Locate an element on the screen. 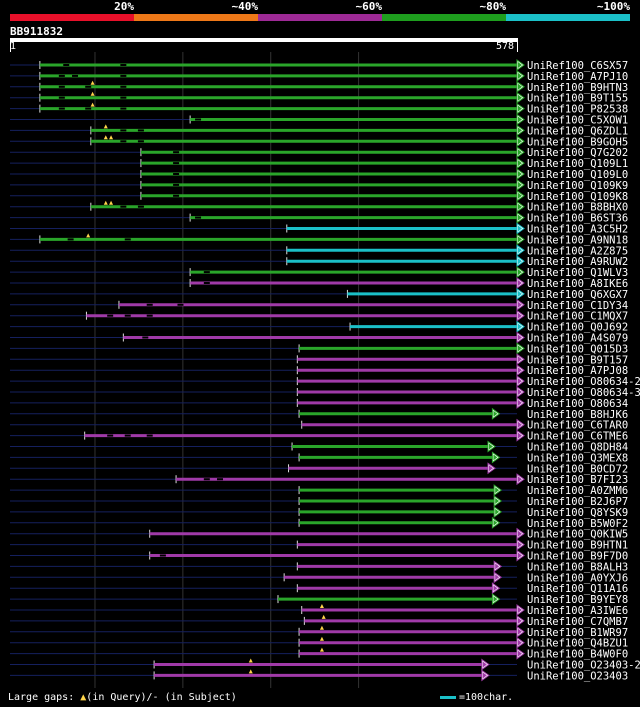  hit-label: UniRef100_Q3MEX8 is located at coordinates (577, 458).